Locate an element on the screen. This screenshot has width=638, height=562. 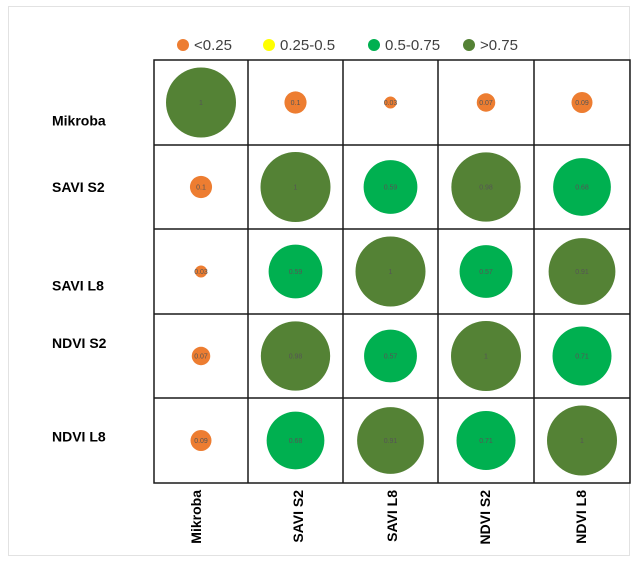
row-labels: Mikroba SAVI S2 SAVI L8 NDVI S2 NDVI L8 is located at coordinates (79, 279).